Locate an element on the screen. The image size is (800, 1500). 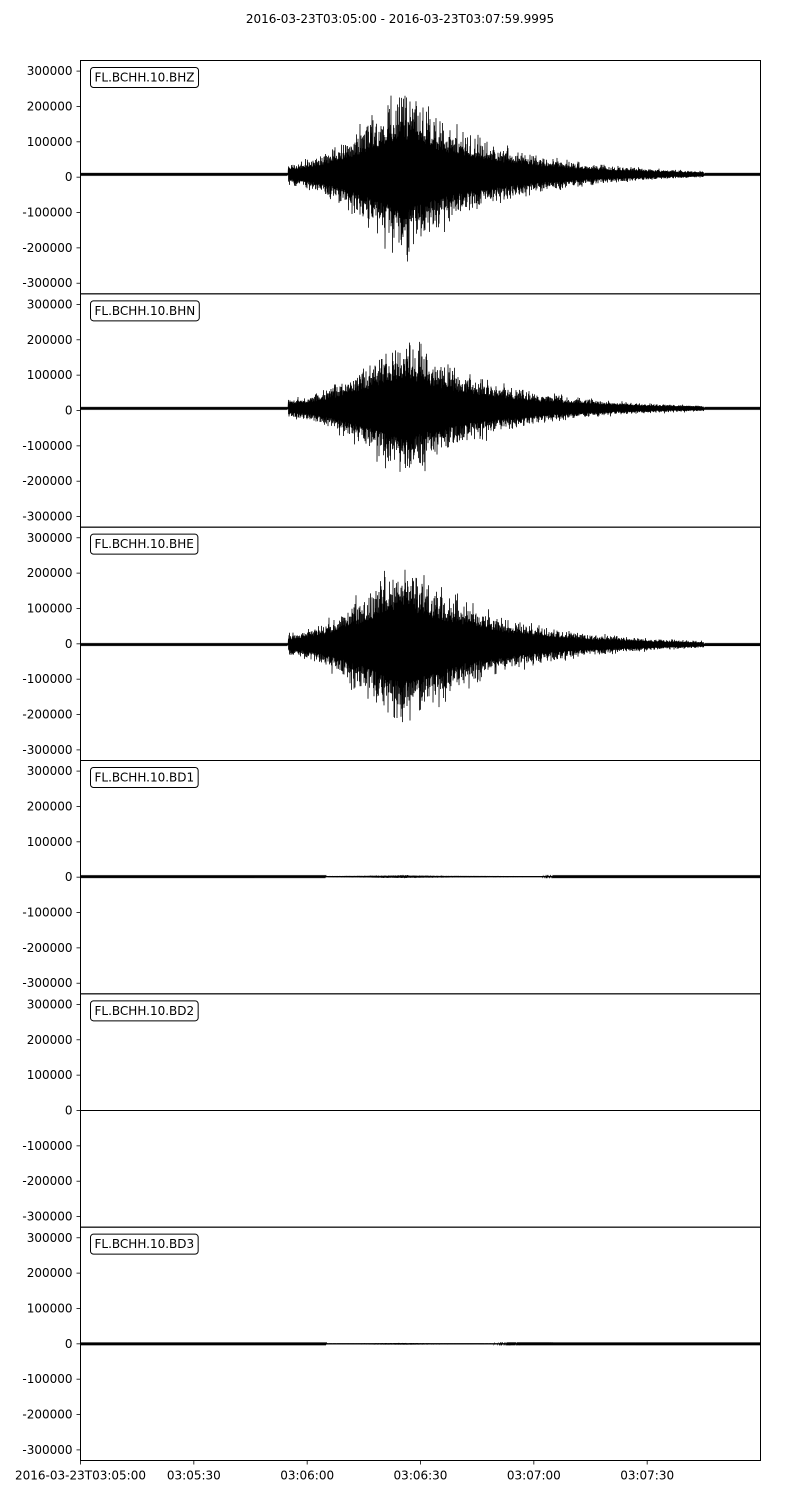
x-tick-label: 03:06:30 is located at coordinates (421, 1476).